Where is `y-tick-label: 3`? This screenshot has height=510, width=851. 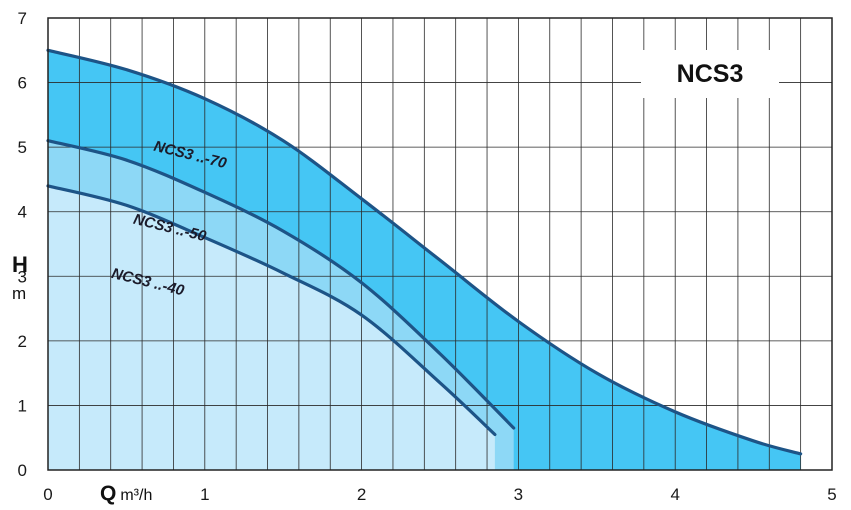 y-tick-label: 3 is located at coordinates (22, 276).